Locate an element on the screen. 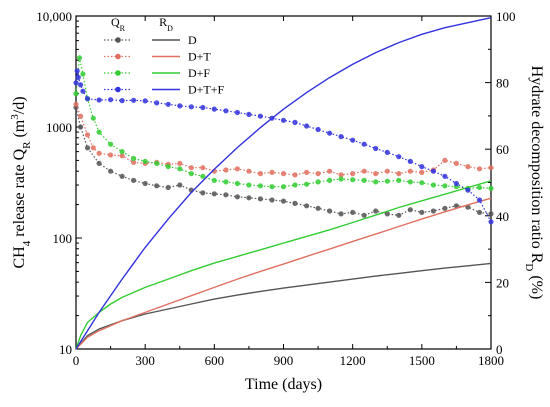 This screenshot has width=550, height=407. y-left-tick-label: 10,000 is located at coordinates (54, 16).